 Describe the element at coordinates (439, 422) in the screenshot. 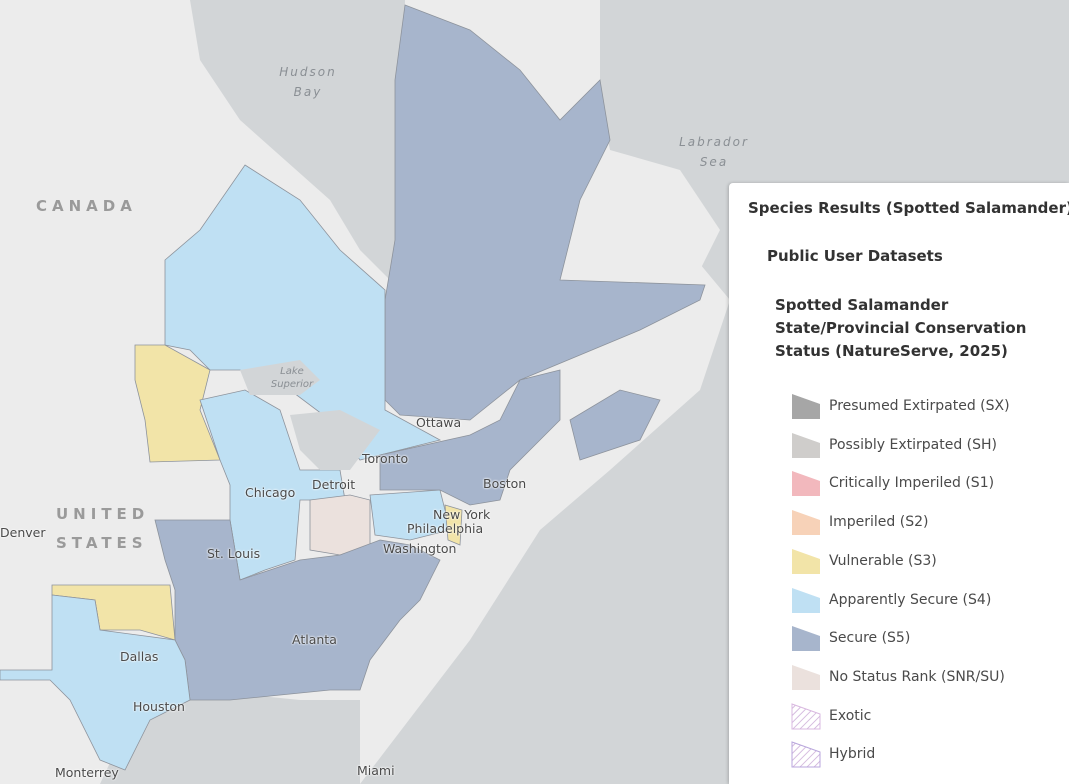

I see `city-label: Ottawa` at that location.